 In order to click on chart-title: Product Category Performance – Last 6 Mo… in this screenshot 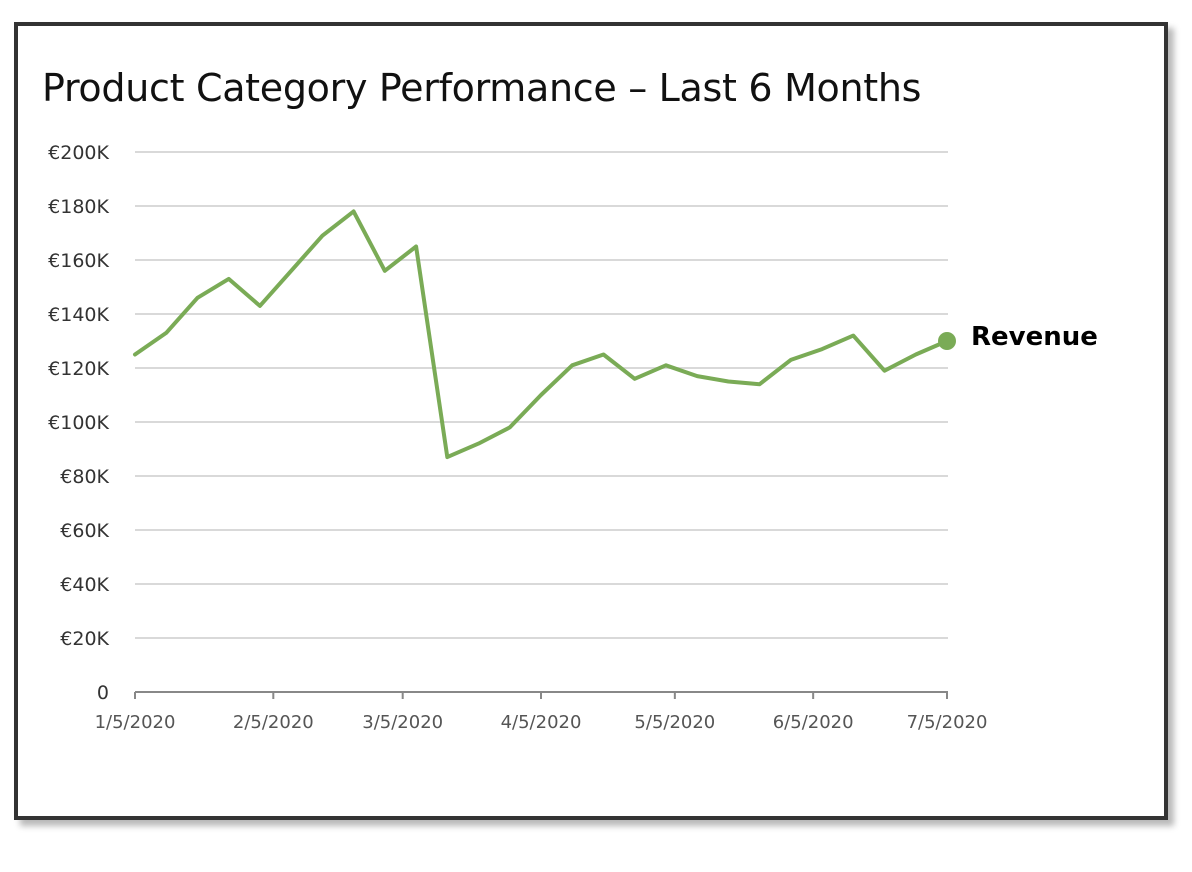, I will do `click(482, 88)`.